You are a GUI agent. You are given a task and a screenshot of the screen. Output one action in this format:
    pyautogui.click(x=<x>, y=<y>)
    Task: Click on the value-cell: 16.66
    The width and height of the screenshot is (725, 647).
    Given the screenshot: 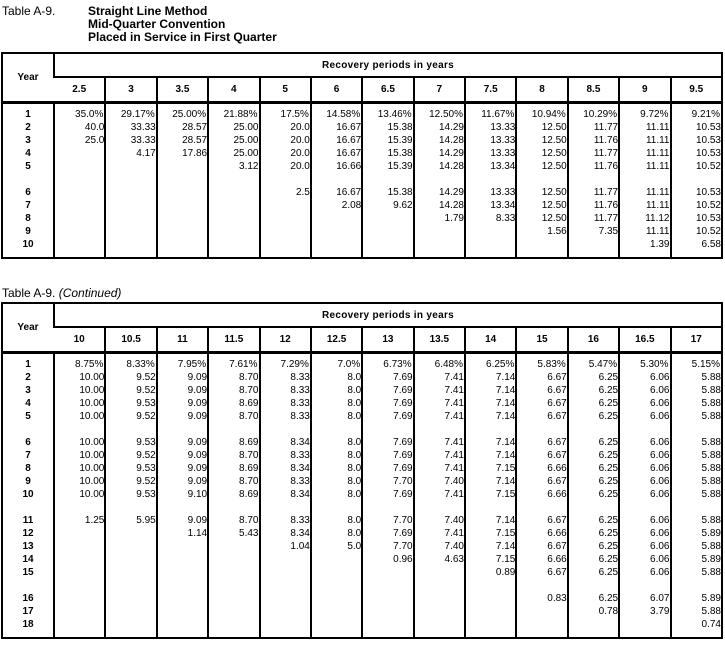 What is the action you would take?
    pyautogui.click(x=336, y=166)
    